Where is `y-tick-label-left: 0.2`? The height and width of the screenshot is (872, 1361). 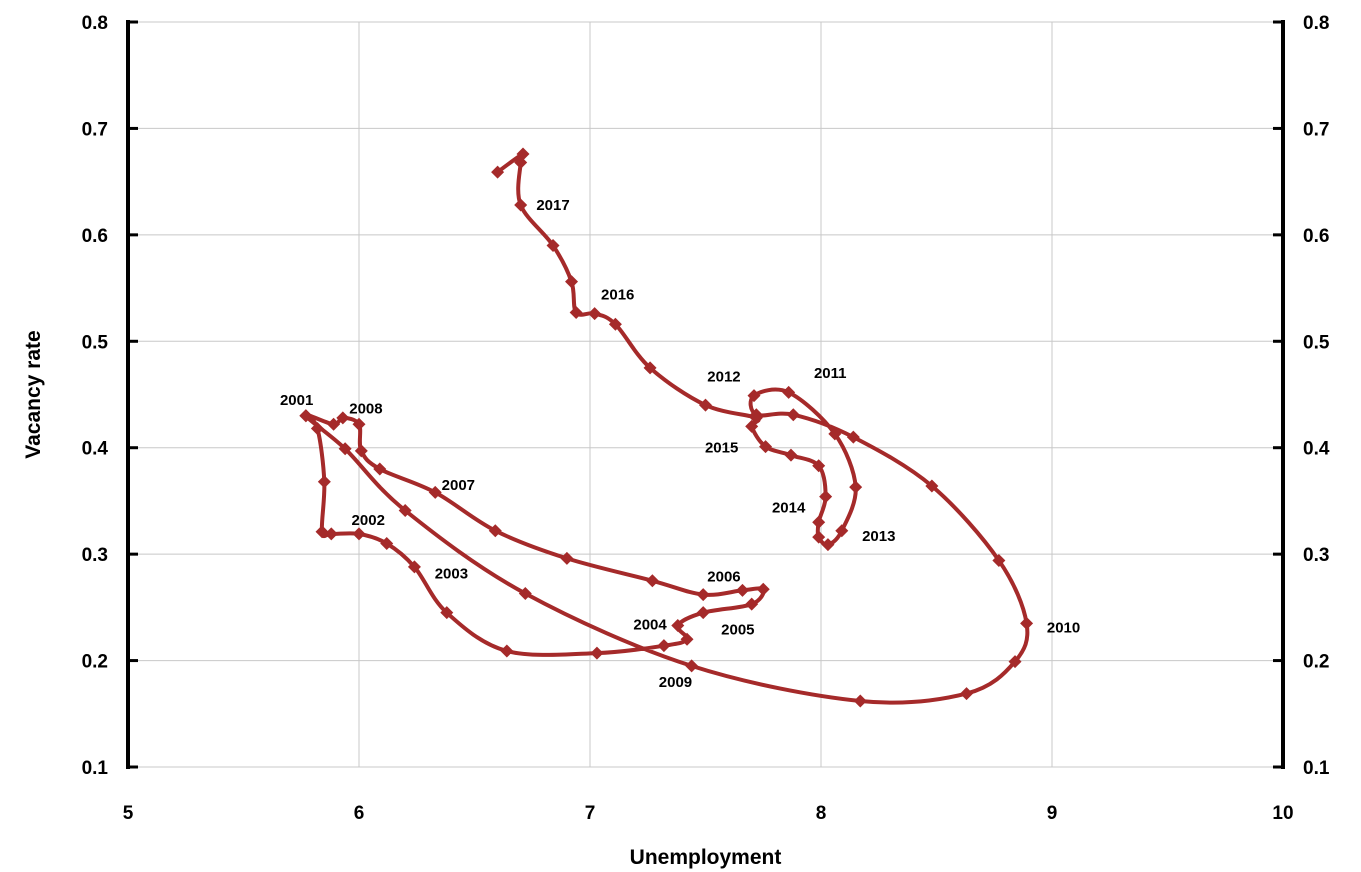 y-tick-label-left: 0.2 is located at coordinates (95, 662).